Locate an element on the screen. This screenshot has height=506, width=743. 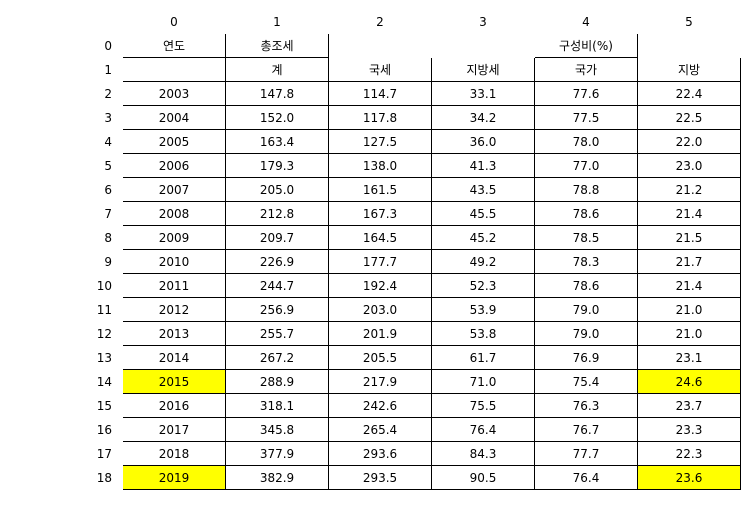
table-cell: 256.9 is located at coordinates (277, 309).